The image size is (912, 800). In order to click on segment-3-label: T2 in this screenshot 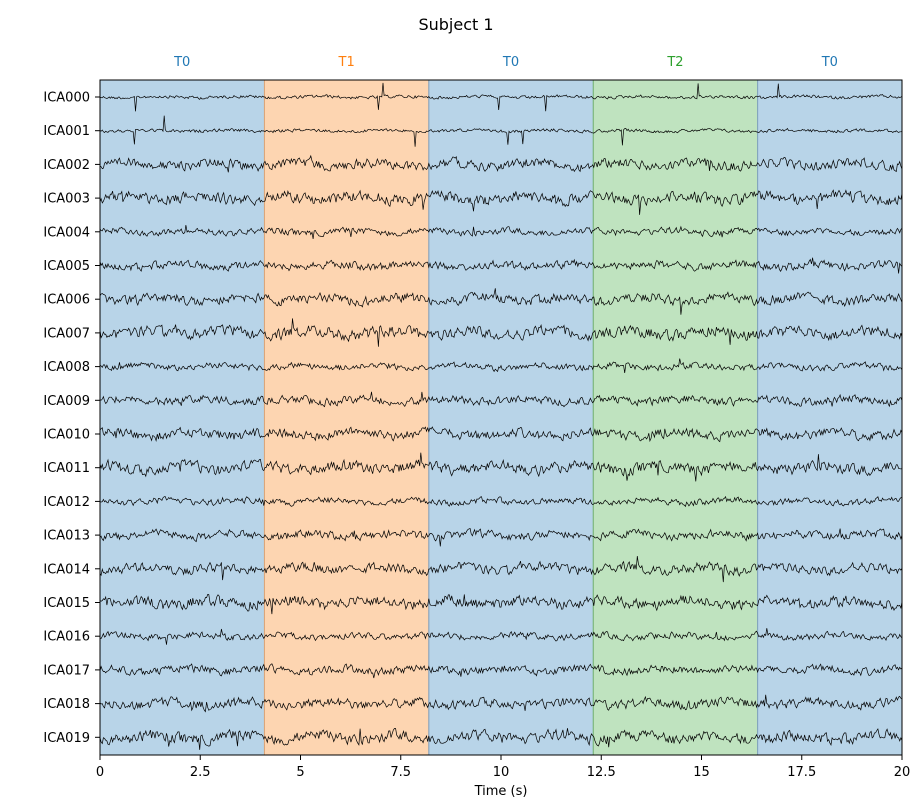, I will do `click(674, 62)`.